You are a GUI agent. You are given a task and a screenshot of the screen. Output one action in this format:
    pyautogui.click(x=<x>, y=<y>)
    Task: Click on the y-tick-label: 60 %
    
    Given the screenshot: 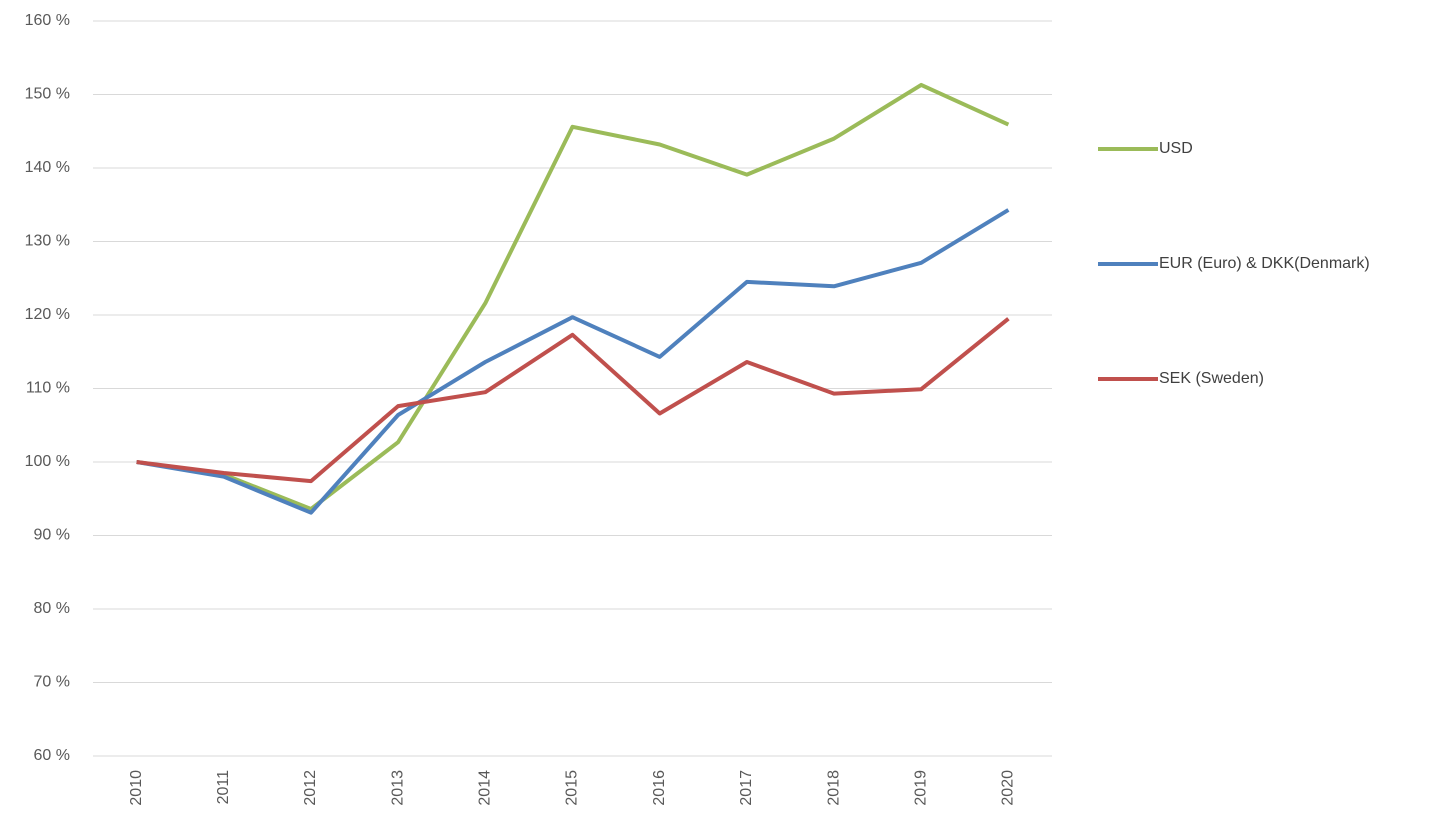 What is the action you would take?
    pyautogui.click(x=52, y=755)
    